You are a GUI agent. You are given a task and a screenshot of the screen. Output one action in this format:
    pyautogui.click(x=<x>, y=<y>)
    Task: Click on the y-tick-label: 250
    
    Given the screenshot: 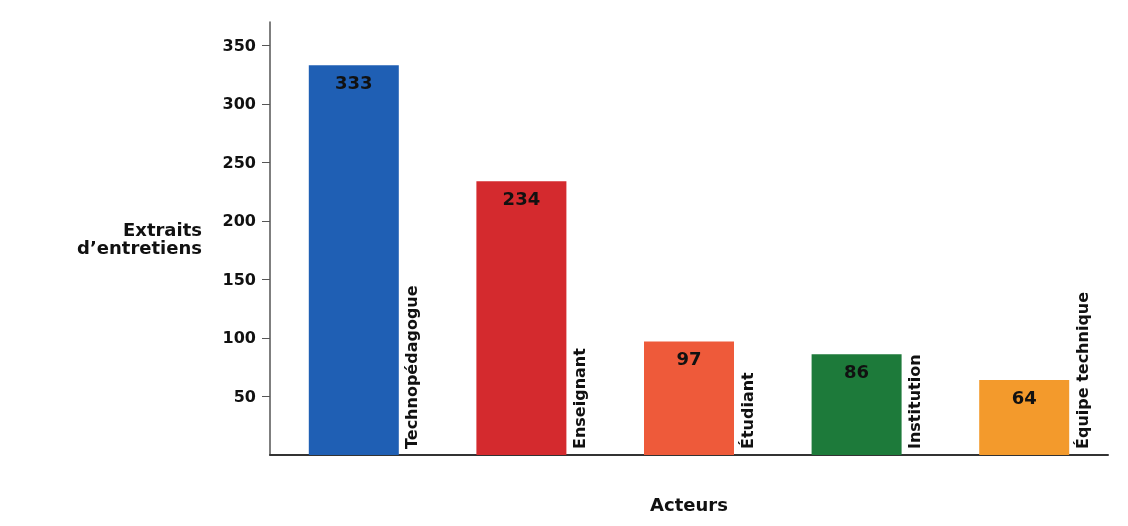 What is the action you would take?
    pyautogui.click(x=239, y=162)
    